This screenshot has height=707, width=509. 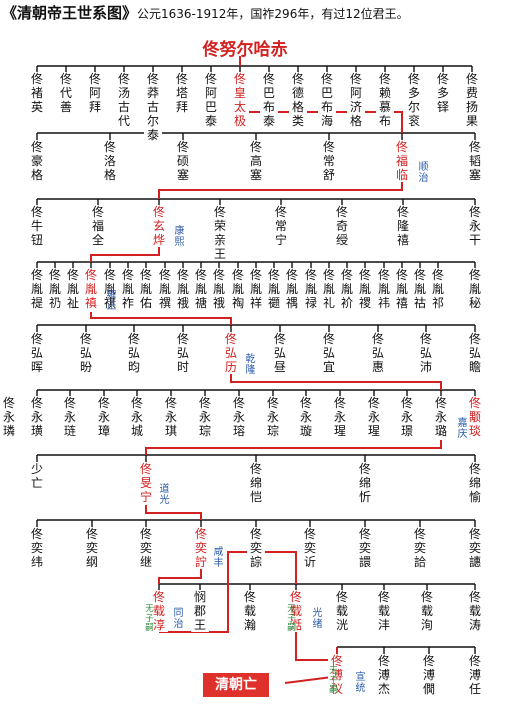 What do you see at coordinates (356, 100) in the screenshot?
I see `person-node: 佟阿济格` at bounding box center [356, 100].